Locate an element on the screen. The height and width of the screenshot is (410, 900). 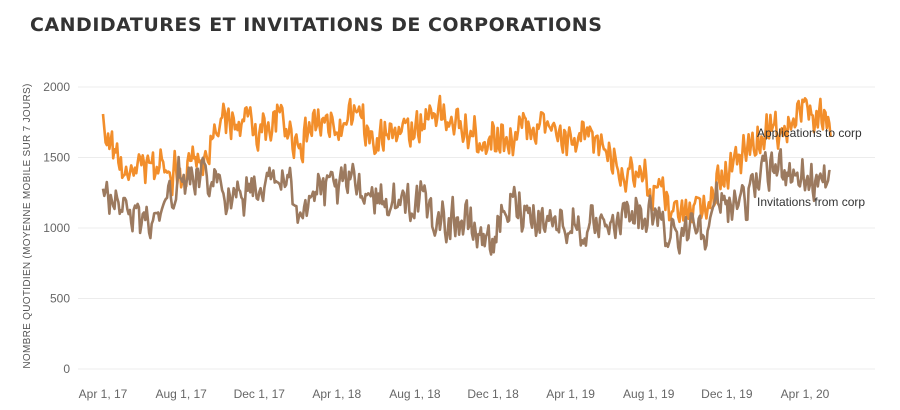
series-label-applications: Applications to corp is located at coordinates (809, 133).